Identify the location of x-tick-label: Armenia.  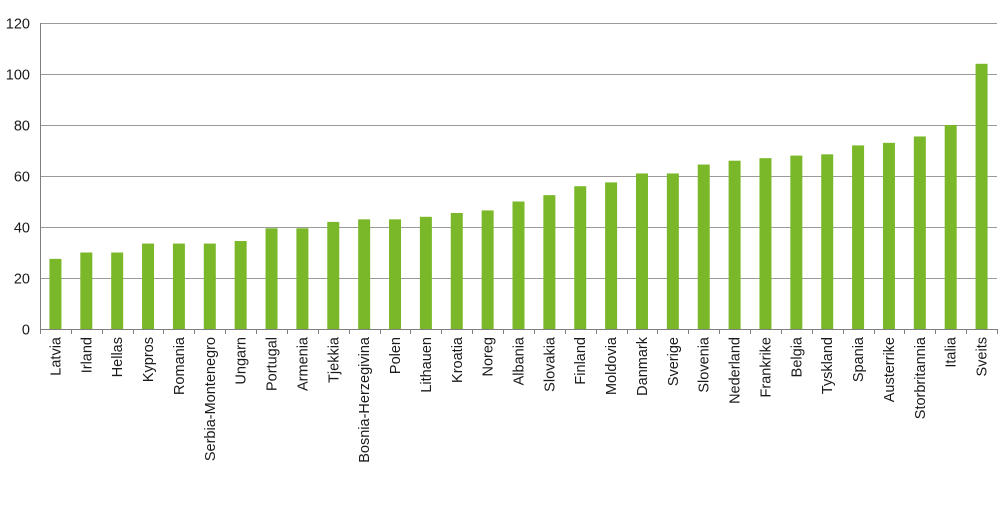
(303, 363).